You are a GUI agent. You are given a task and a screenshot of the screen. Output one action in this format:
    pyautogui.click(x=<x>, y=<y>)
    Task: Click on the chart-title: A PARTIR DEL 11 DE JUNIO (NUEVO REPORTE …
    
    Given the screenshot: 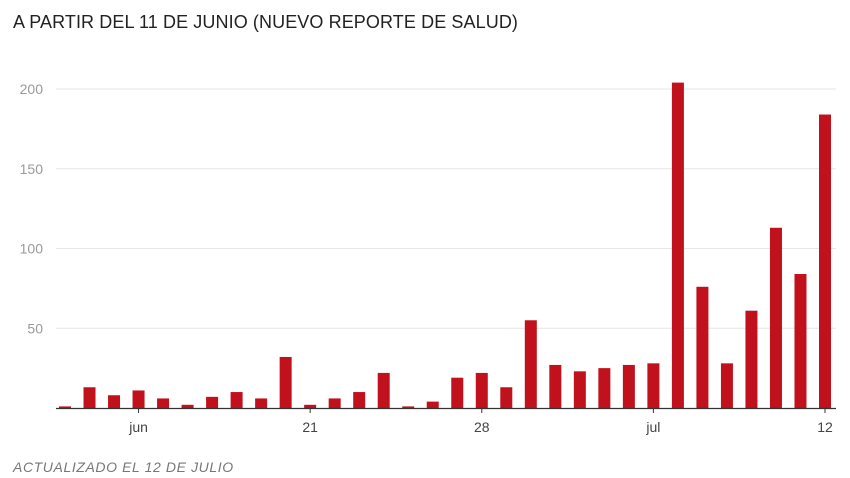 What is the action you would take?
    pyautogui.click(x=266, y=22)
    